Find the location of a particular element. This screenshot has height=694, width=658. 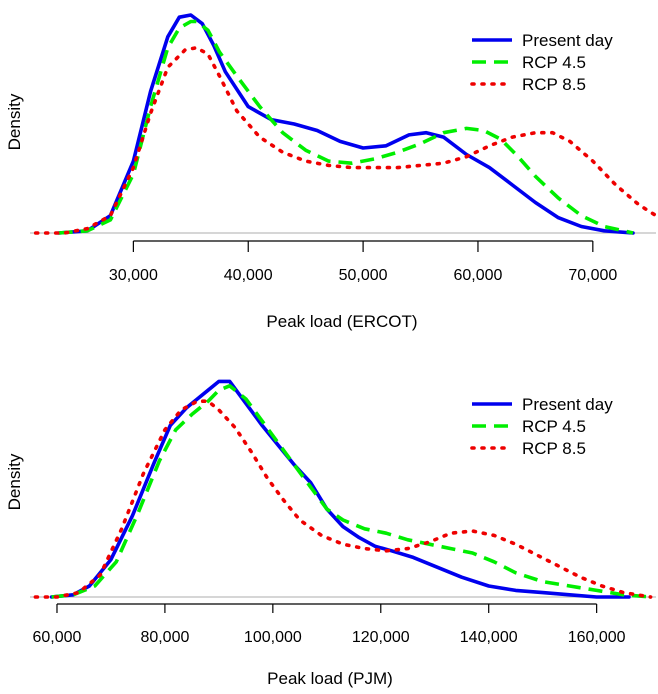

x-tick-label: 140,000 is located at coordinates (489, 637).